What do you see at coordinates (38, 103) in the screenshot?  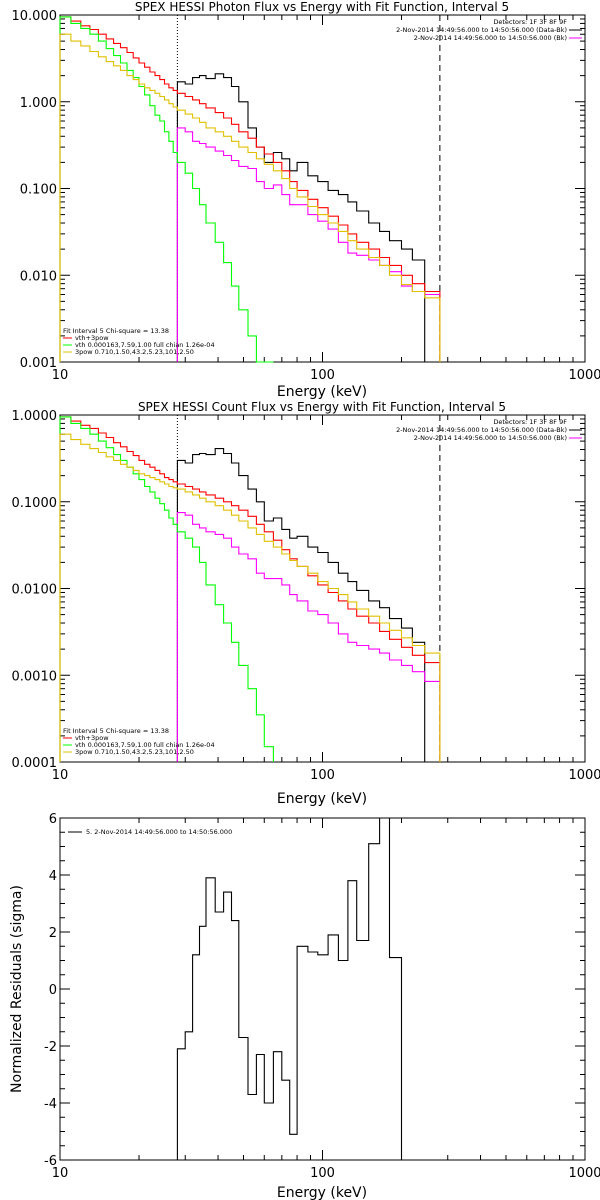 I see `y-tick-label: 1.000` at bounding box center [38, 103].